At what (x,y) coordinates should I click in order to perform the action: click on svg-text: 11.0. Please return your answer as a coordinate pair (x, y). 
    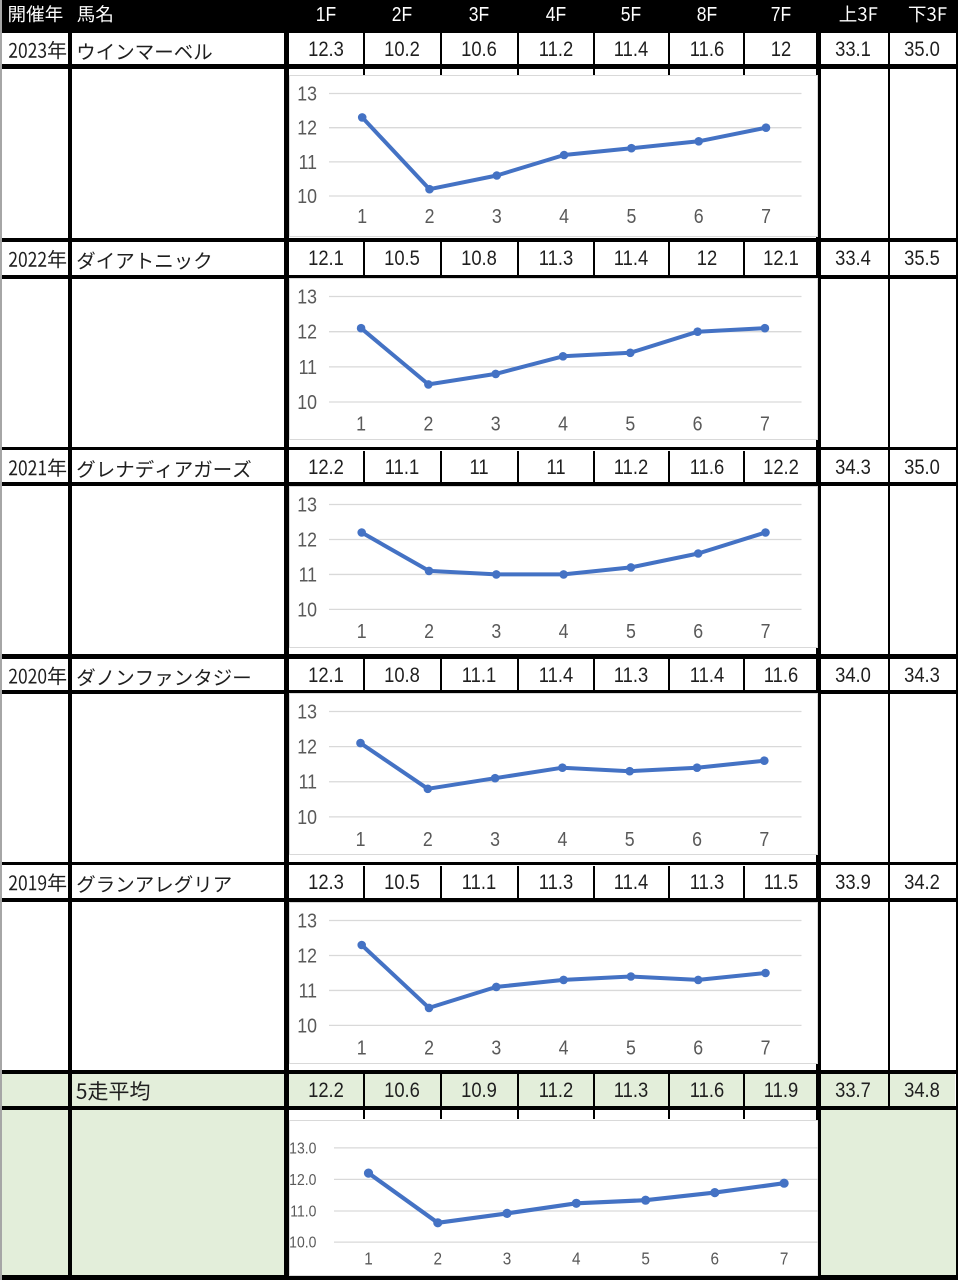
    Looking at the image, I should click on (303, 1211).